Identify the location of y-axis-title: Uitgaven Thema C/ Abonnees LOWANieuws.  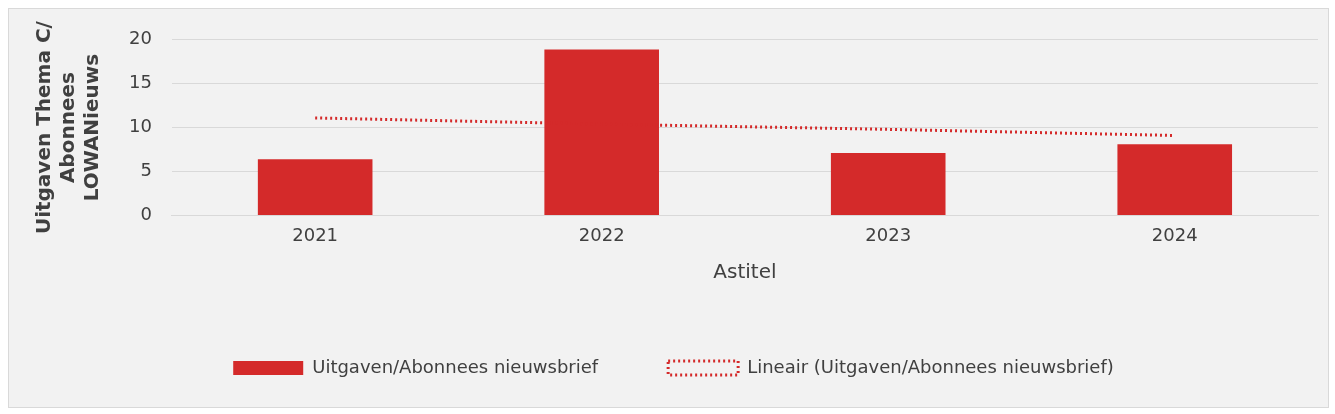
(67, 127).